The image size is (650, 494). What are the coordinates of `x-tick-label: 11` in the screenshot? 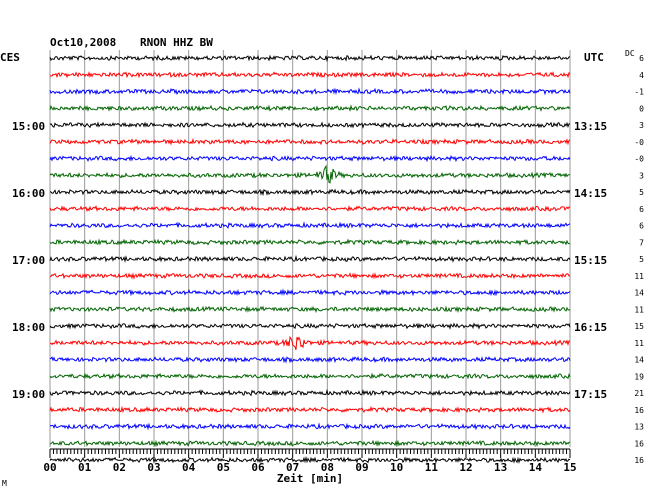 It's located at (432, 467).